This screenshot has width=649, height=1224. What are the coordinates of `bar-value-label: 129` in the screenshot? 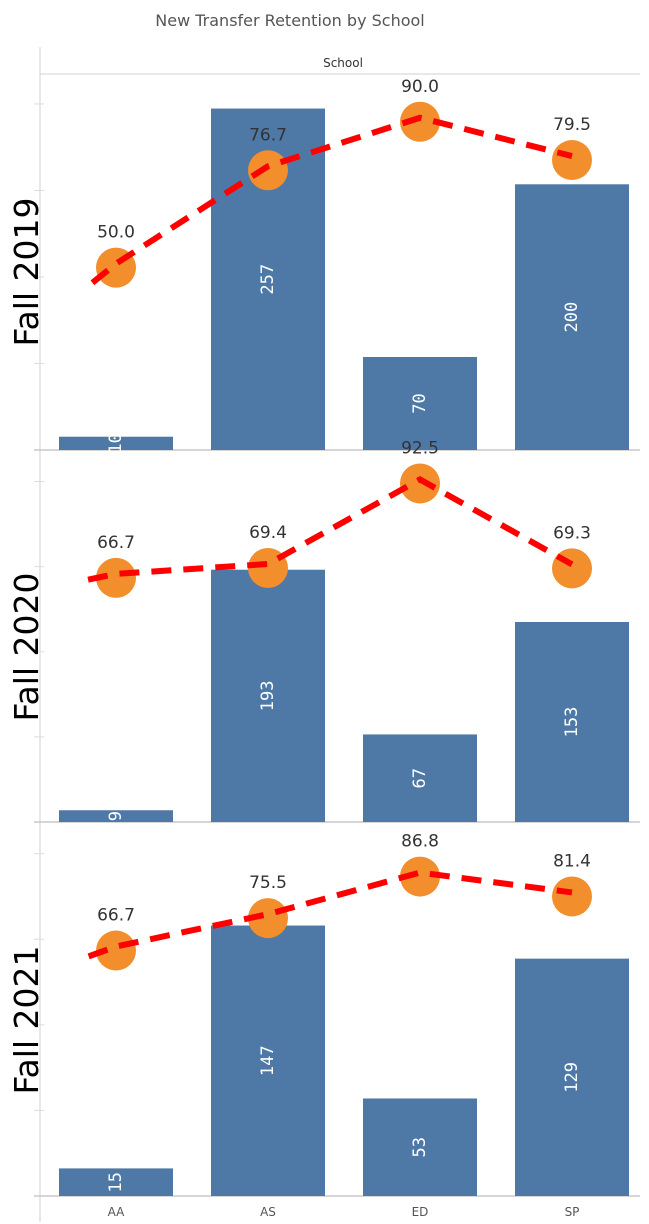 It's located at (572, 1077).